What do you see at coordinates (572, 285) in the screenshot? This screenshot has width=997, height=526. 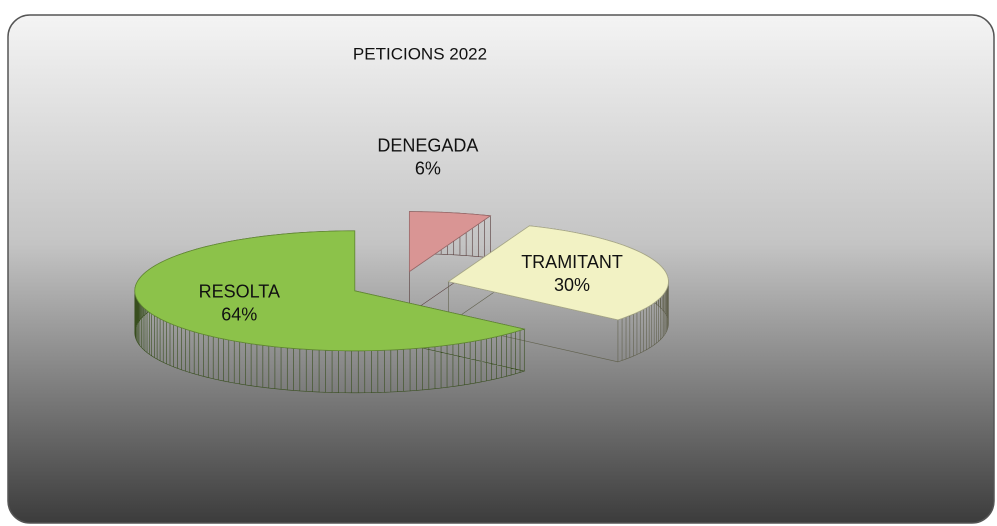 I see `slice-value-label: 30%` at bounding box center [572, 285].